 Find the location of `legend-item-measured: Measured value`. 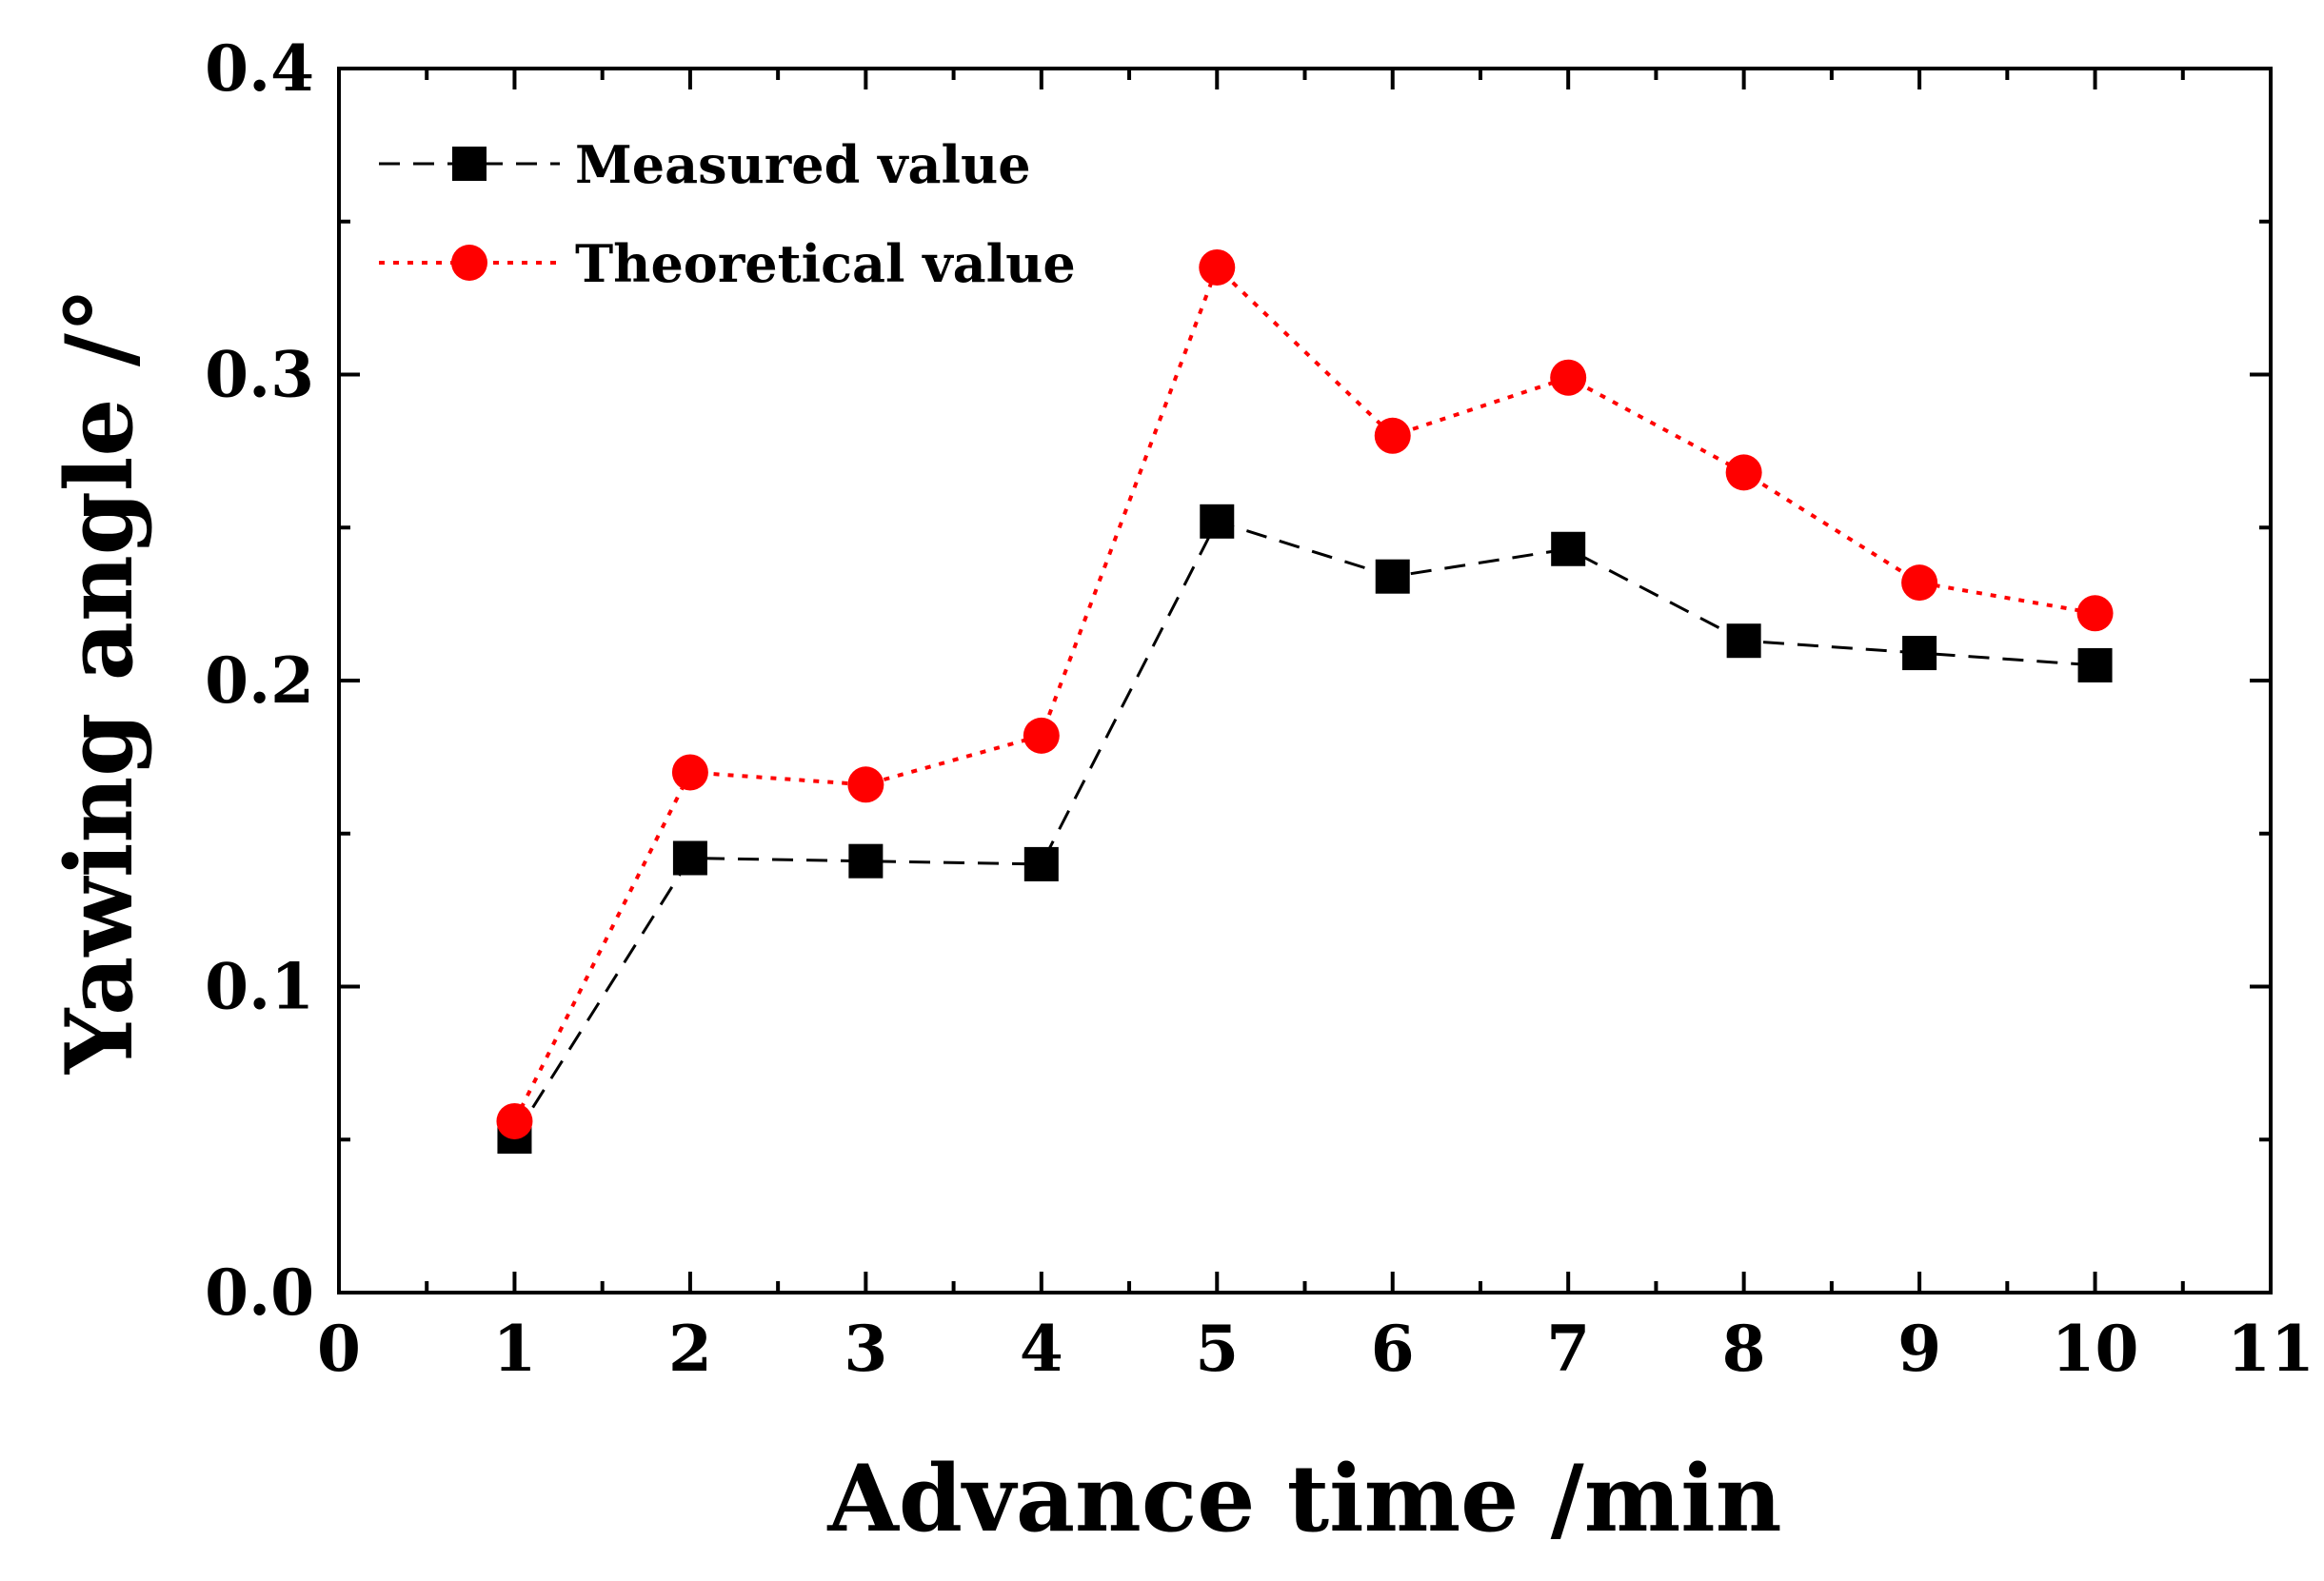

legend-item-measured: Measured value is located at coordinates (705, 164).